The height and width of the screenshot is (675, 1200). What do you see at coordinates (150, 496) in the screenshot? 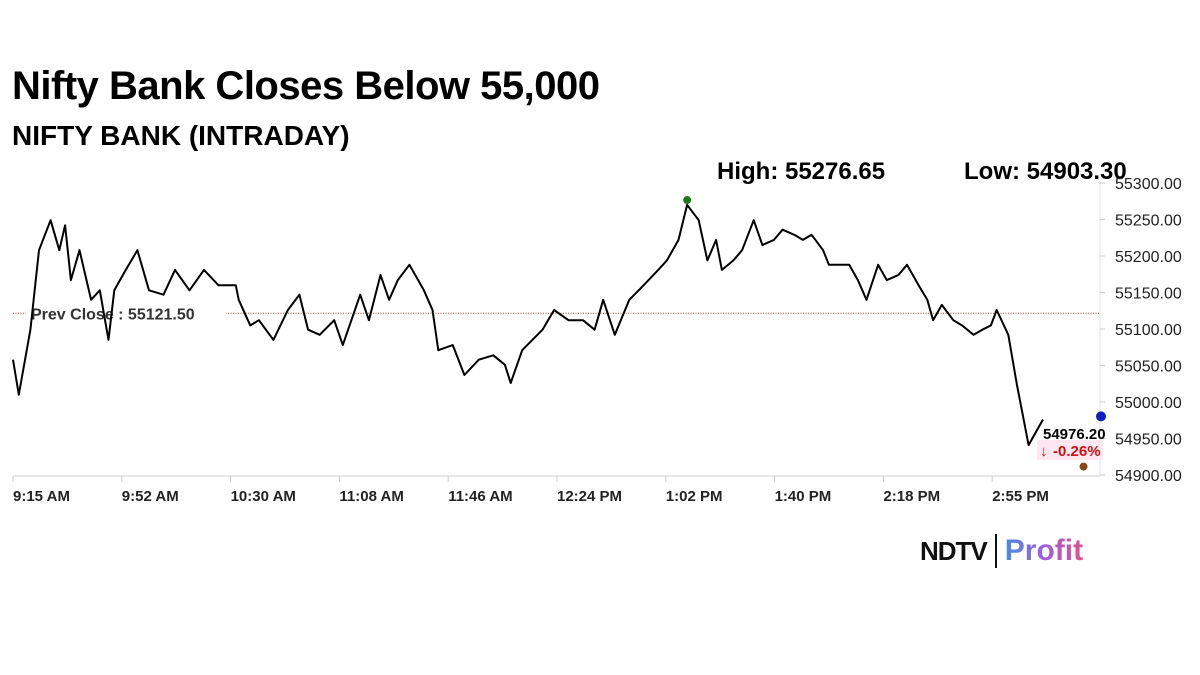
I see `x-tick-label: 9:52 AM` at bounding box center [150, 496].